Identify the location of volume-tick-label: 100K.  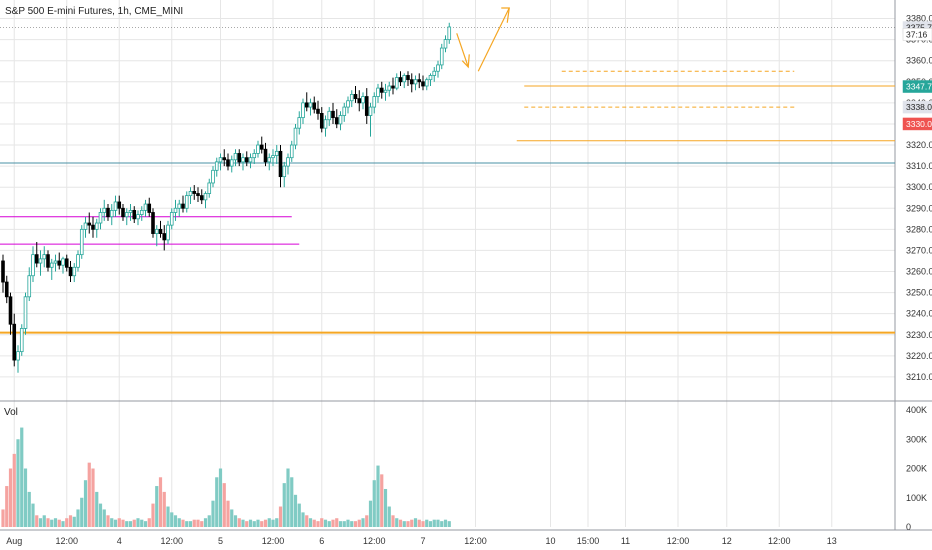
(916, 498).